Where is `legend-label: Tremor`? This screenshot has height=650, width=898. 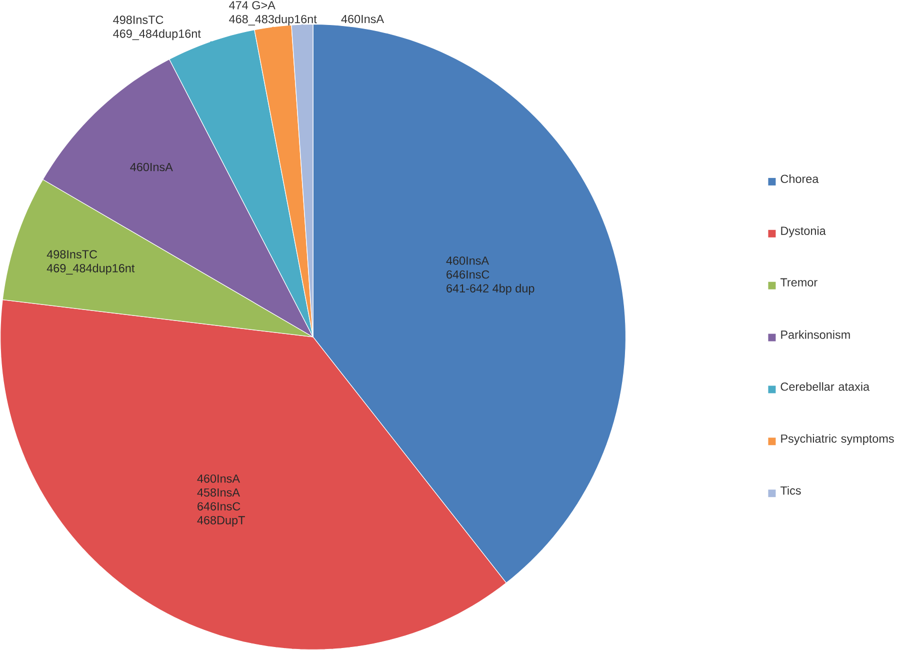
legend-label: Tremor is located at coordinates (799, 282).